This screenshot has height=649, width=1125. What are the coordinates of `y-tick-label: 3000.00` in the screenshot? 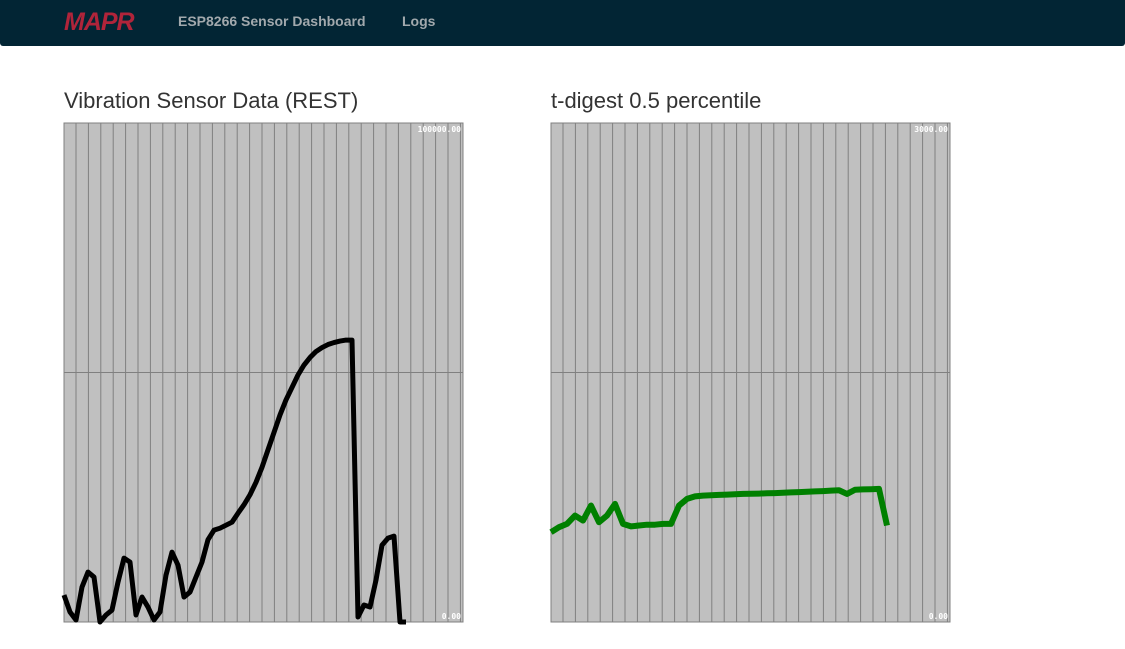 It's located at (931, 129).